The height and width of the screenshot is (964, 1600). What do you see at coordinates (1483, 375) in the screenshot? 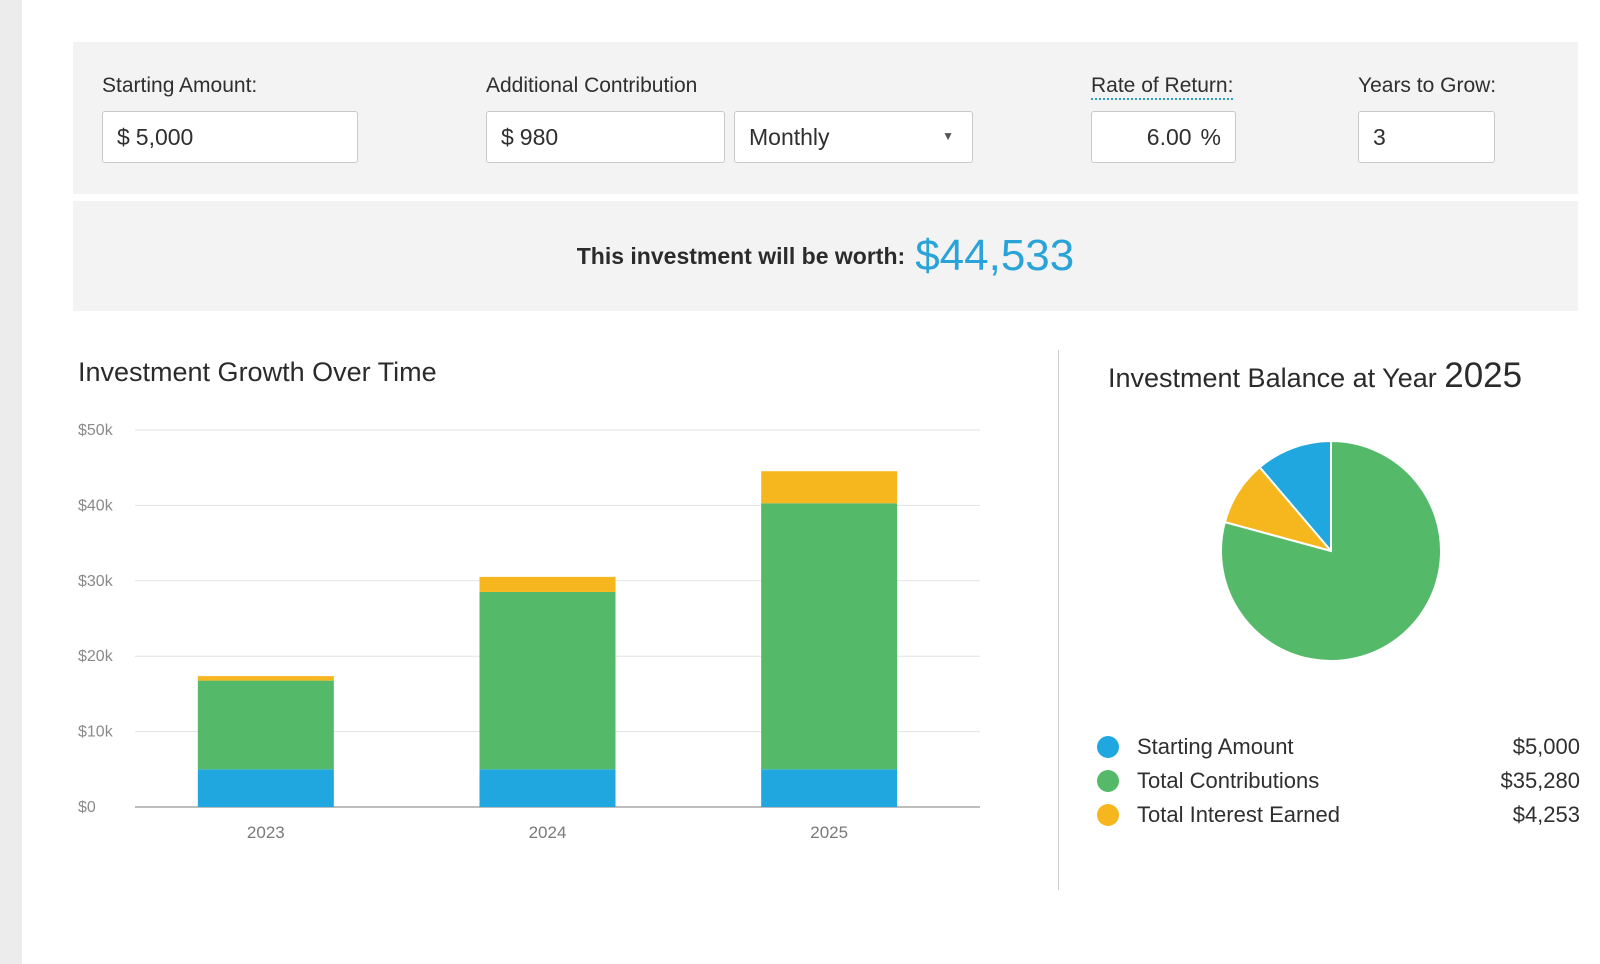
I see `balance-chart-year: 2025` at bounding box center [1483, 375].